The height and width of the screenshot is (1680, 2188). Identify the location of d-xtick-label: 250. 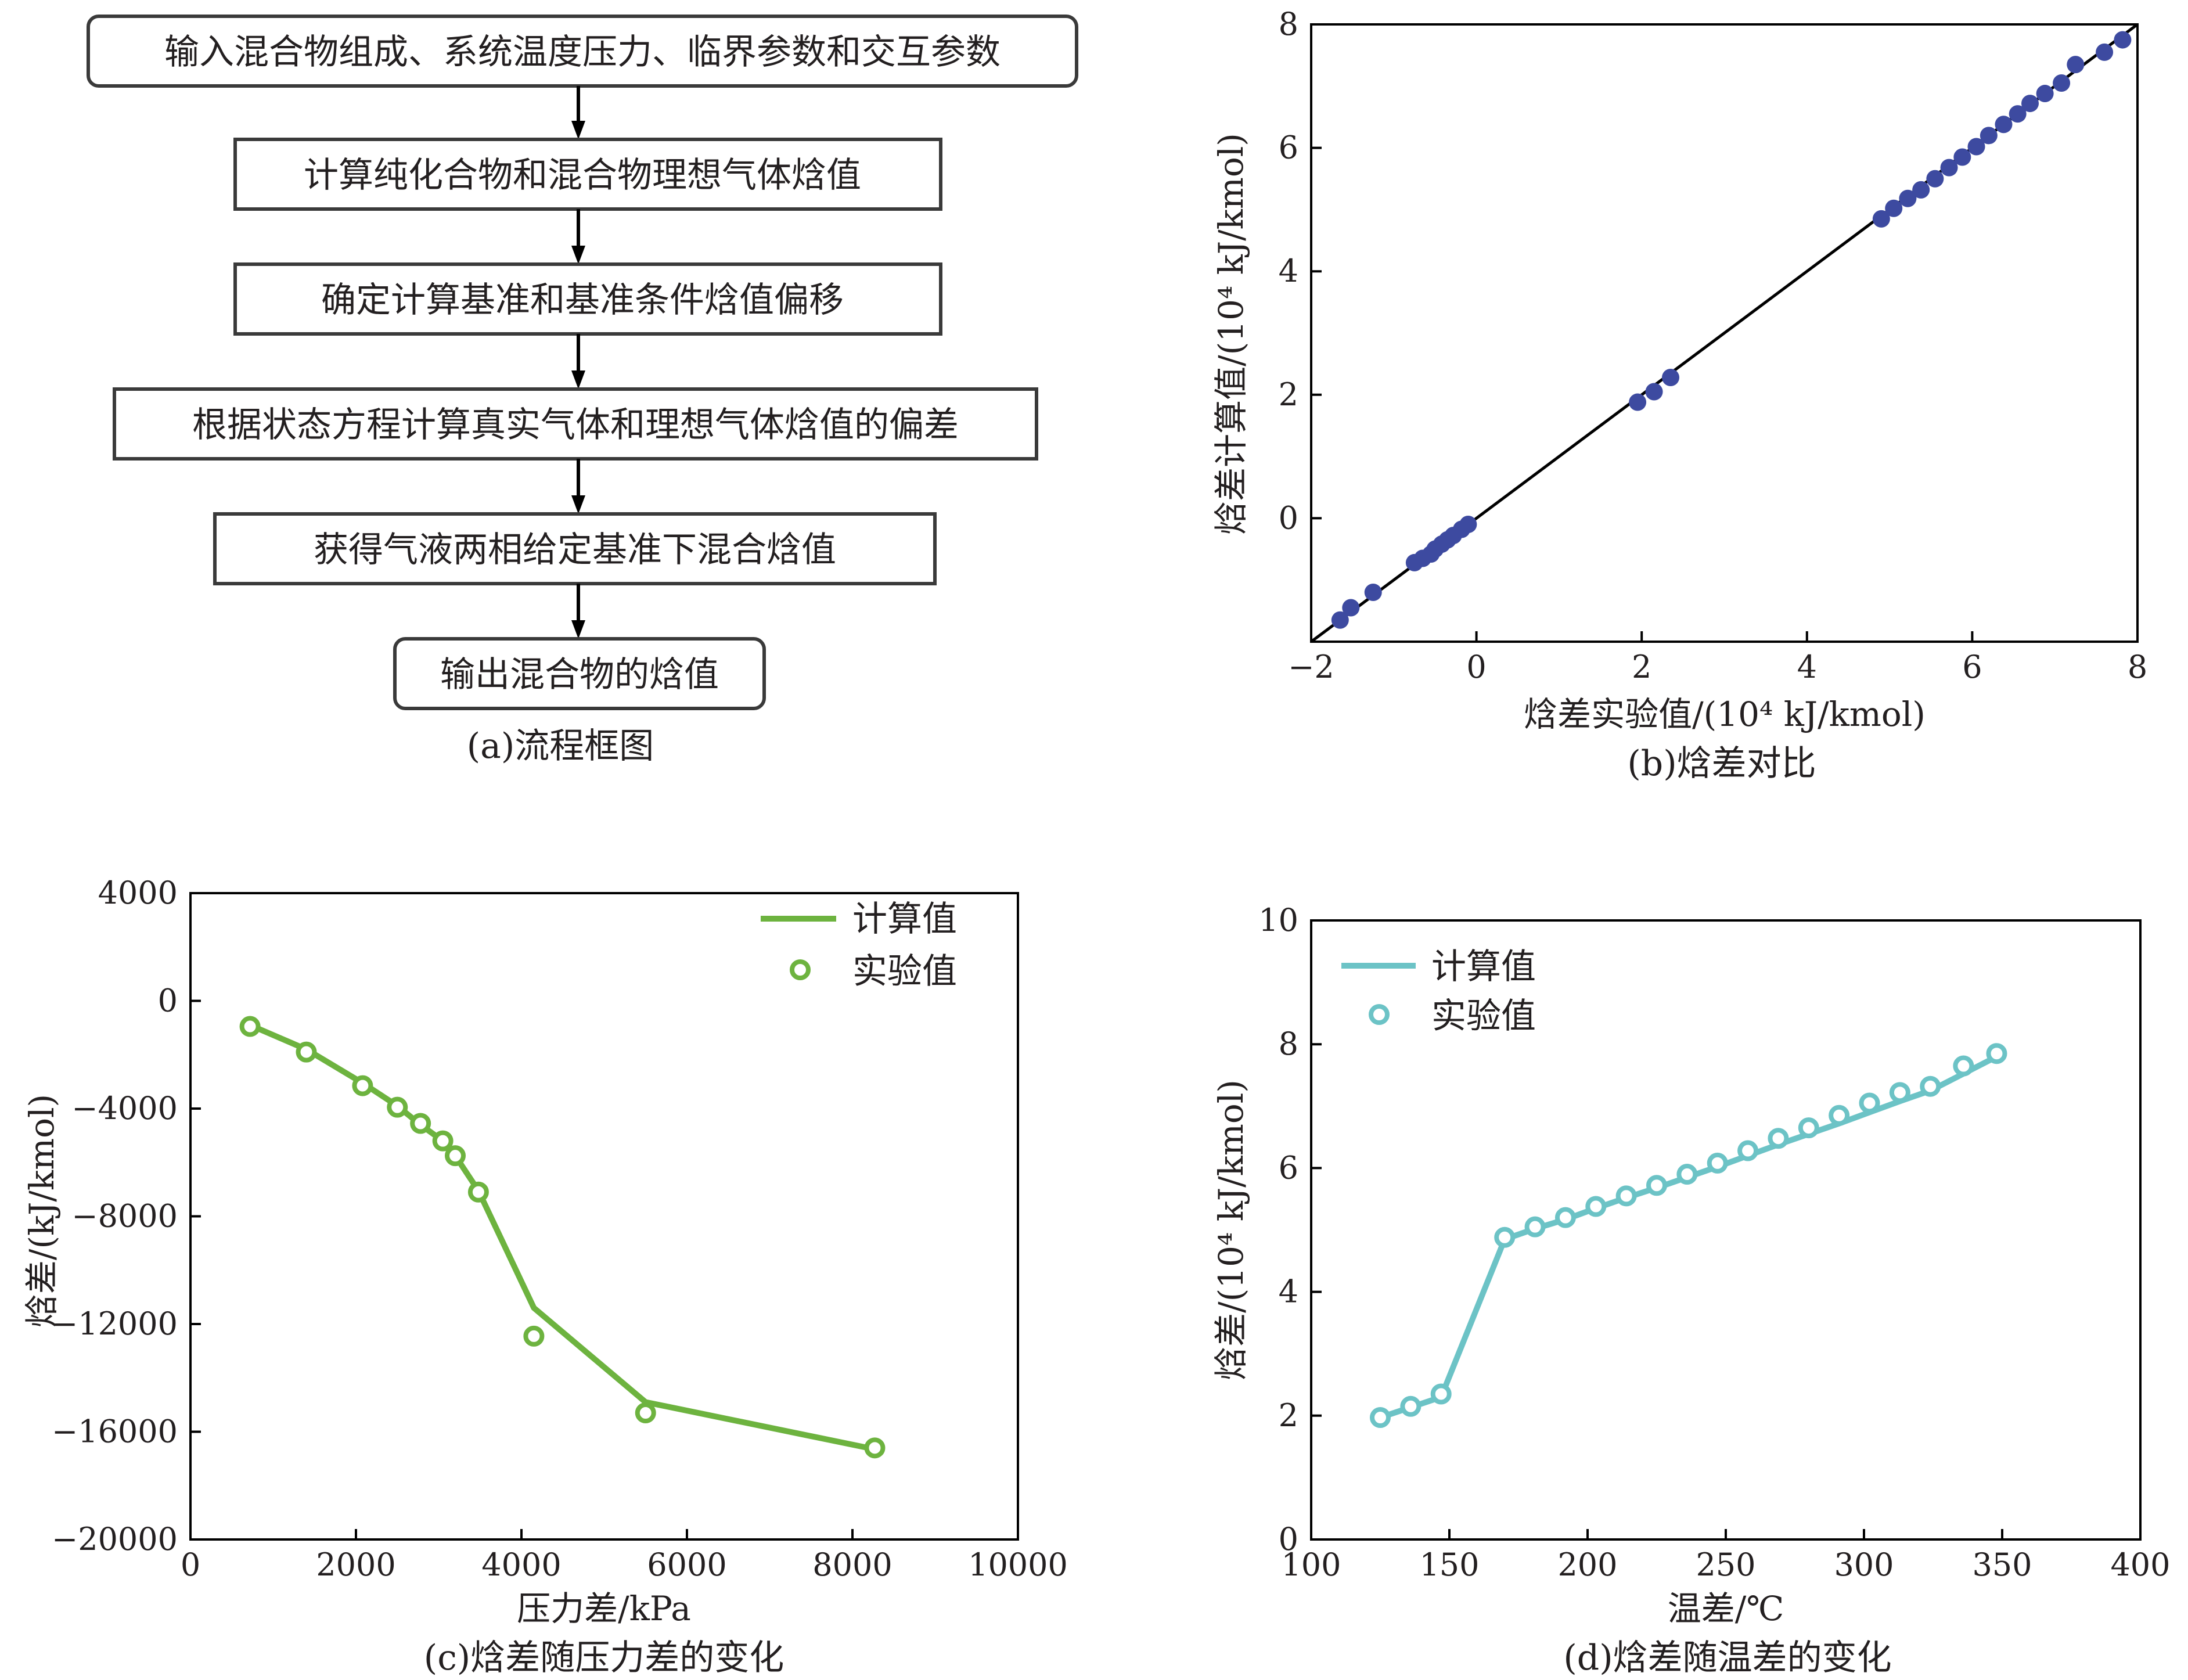
(1725, 1564).